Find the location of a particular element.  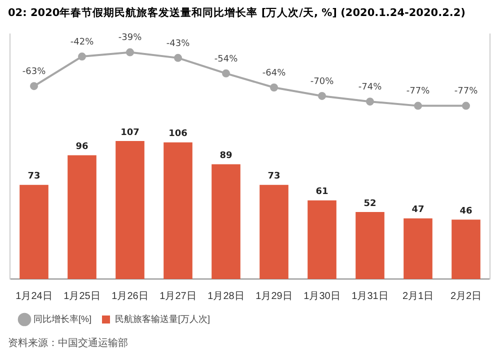

data-label: -42% is located at coordinates (82, 42).